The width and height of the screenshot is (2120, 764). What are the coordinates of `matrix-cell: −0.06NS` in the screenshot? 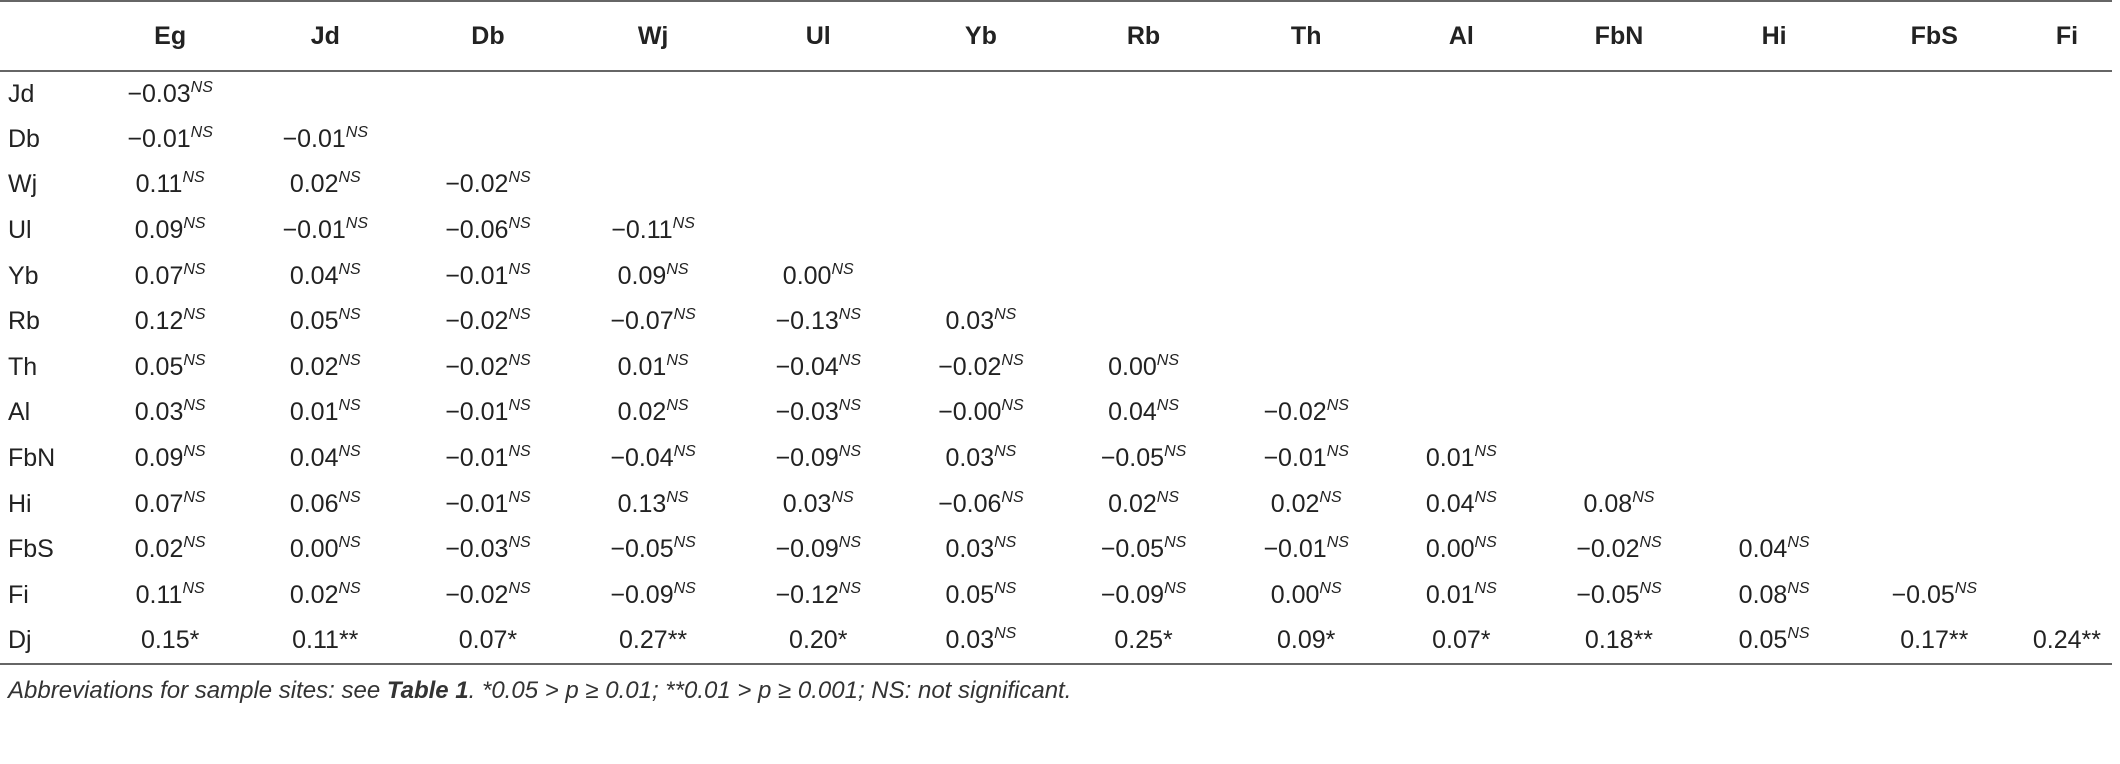 It's located at (487, 231).